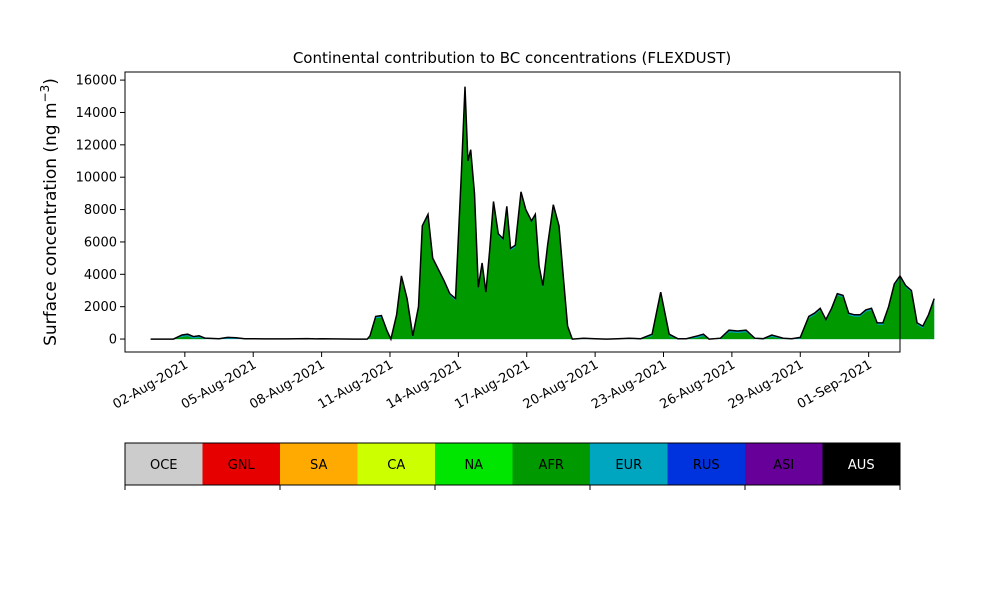  I want to click on colorbar-label: AUS, so click(861, 465).